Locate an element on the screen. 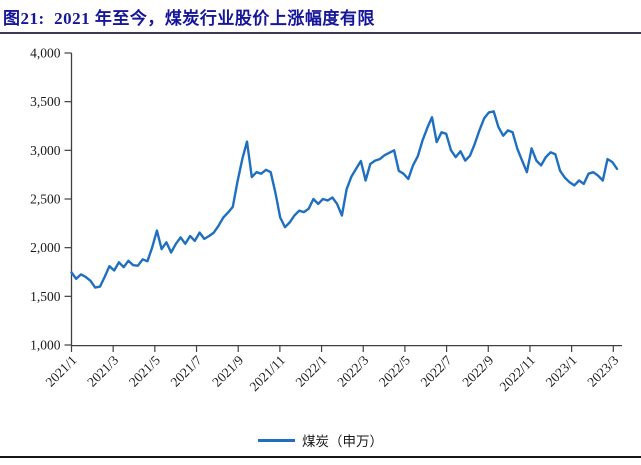 This screenshot has width=641, height=465. y-tick-label: 3,000 is located at coordinates (45, 150).